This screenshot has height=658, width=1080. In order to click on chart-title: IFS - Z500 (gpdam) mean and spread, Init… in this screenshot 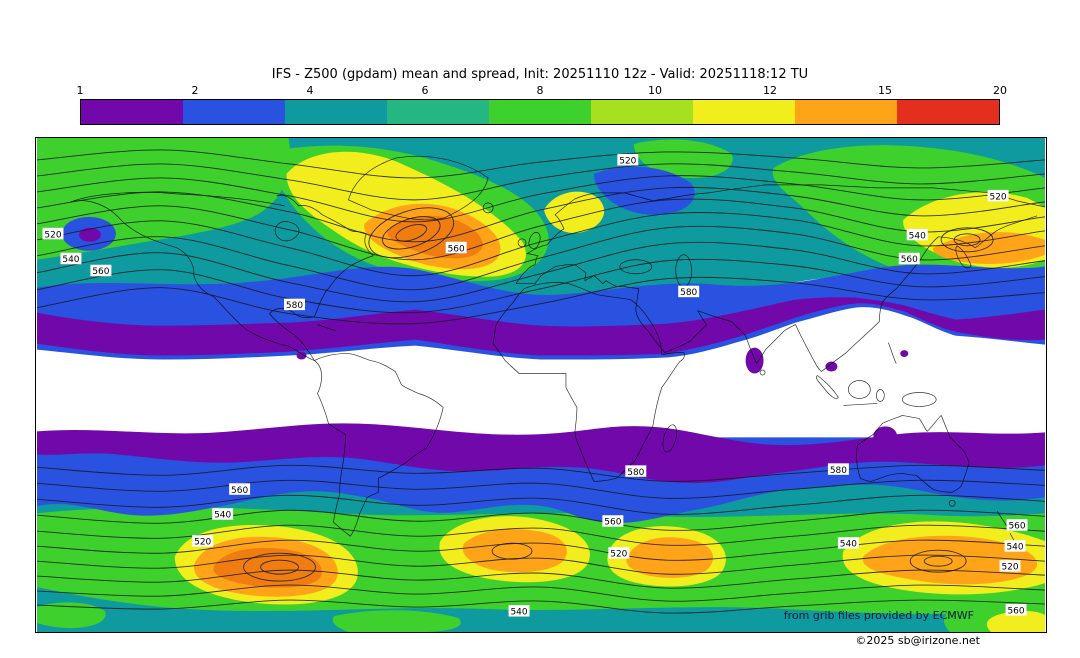, I will do `click(540, 74)`.